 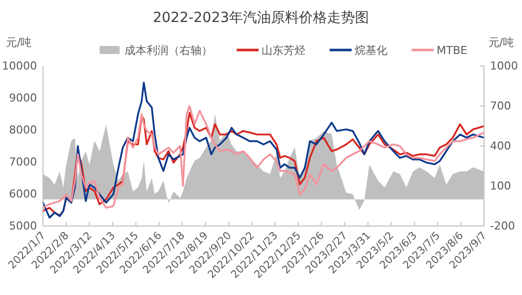 What do you see at coordinates (168, 50) in the screenshot?
I see `legend-label: 成本利润（右轴）` at bounding box center [168, 50].